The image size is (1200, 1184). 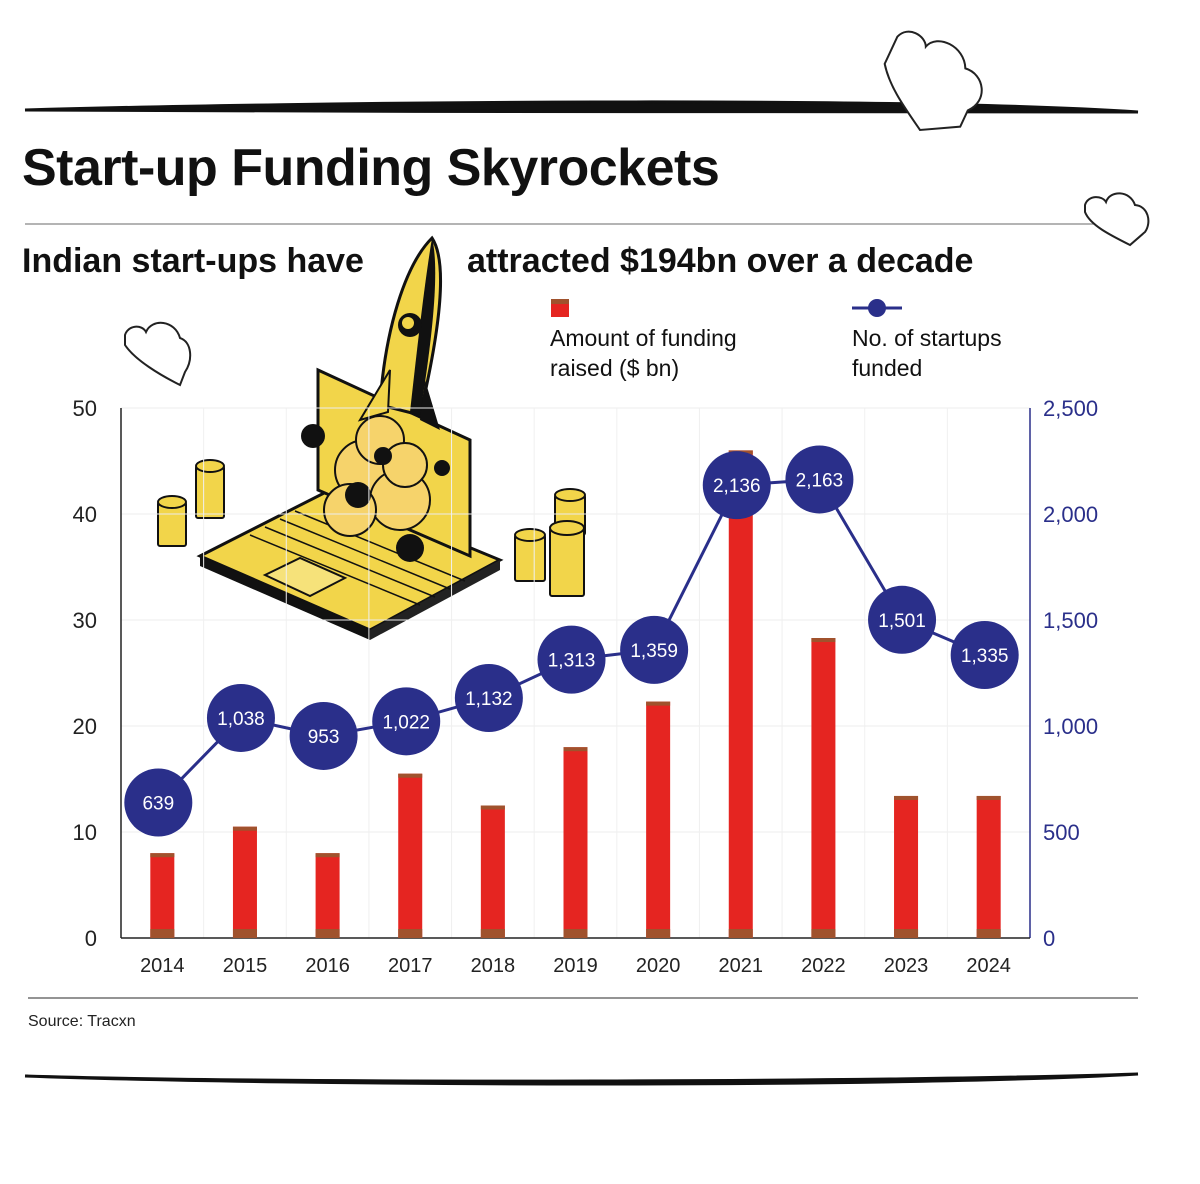 What do you see at coordinates (741, 966) in the screenshot?
I see `x-tick-label: 2021` at bounding box center [741, 966].